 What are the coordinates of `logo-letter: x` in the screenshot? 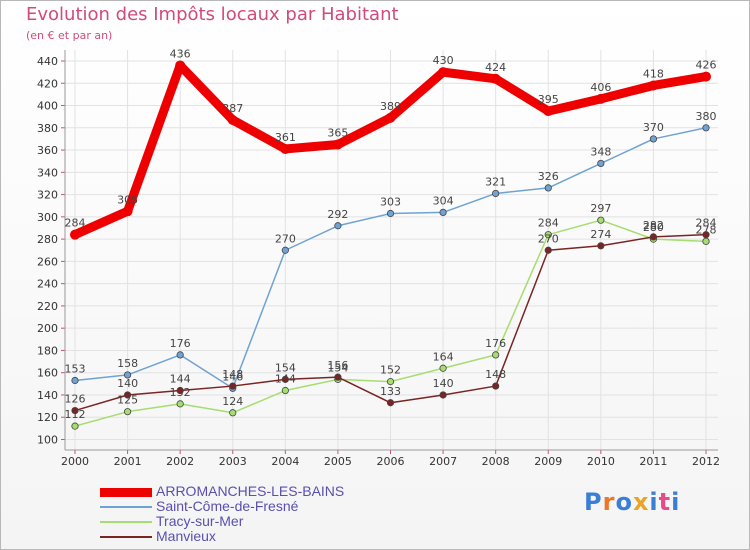 It's located at (641, 502).